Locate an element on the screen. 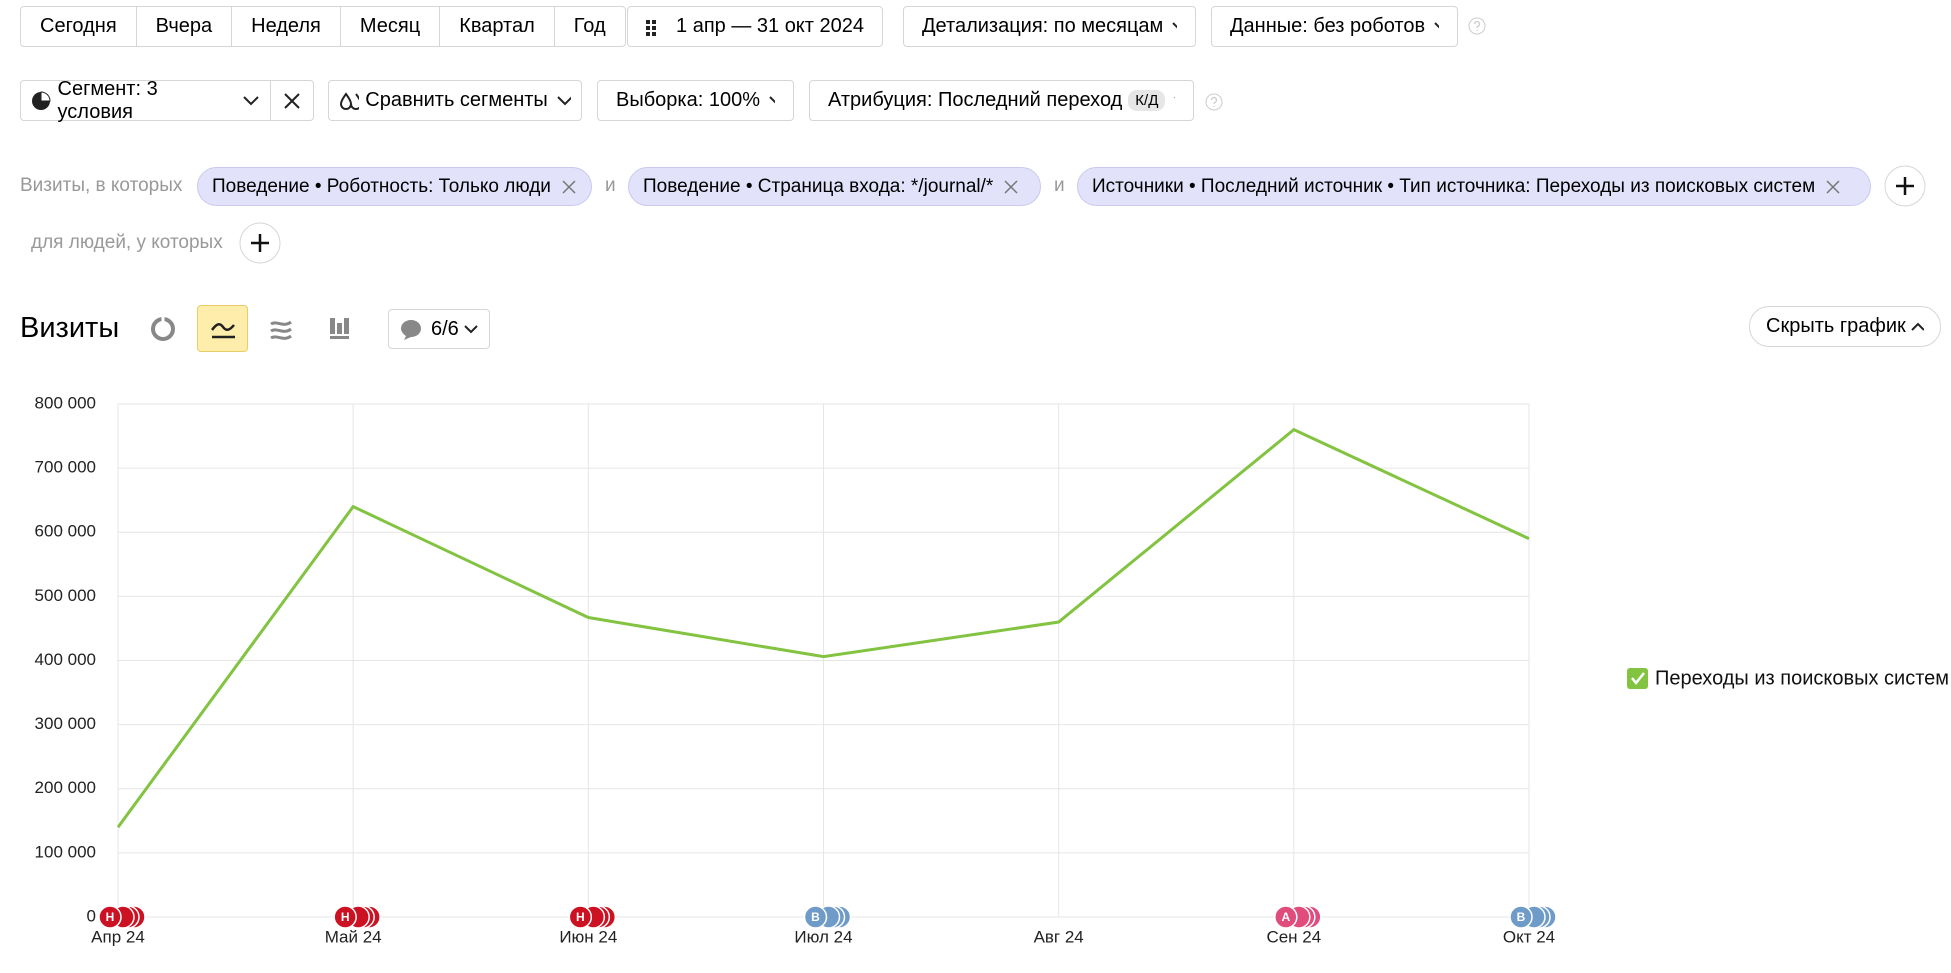 The width and height of the screenshot is (1951, 973). period-button: Месяц is located at coordinates (391, 26).